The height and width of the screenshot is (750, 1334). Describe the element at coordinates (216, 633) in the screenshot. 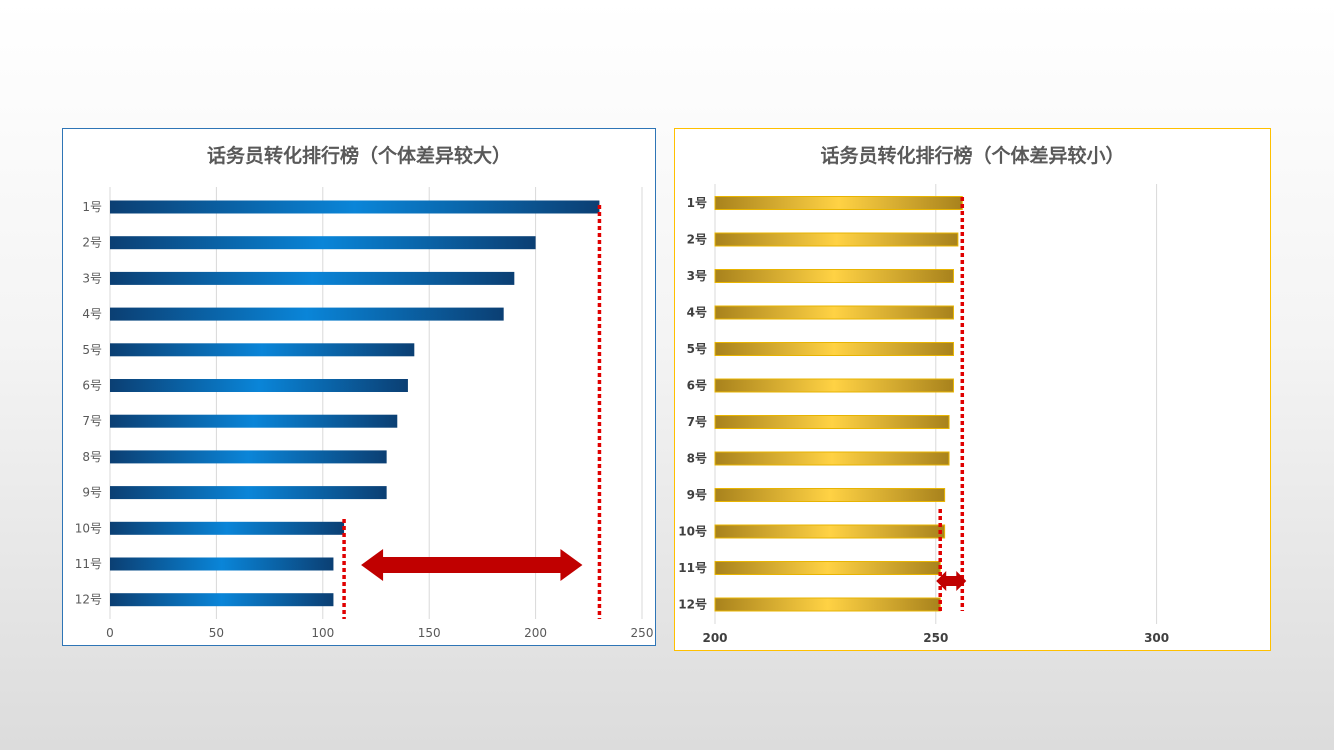

I see `x-tick-label: 50` at that location.